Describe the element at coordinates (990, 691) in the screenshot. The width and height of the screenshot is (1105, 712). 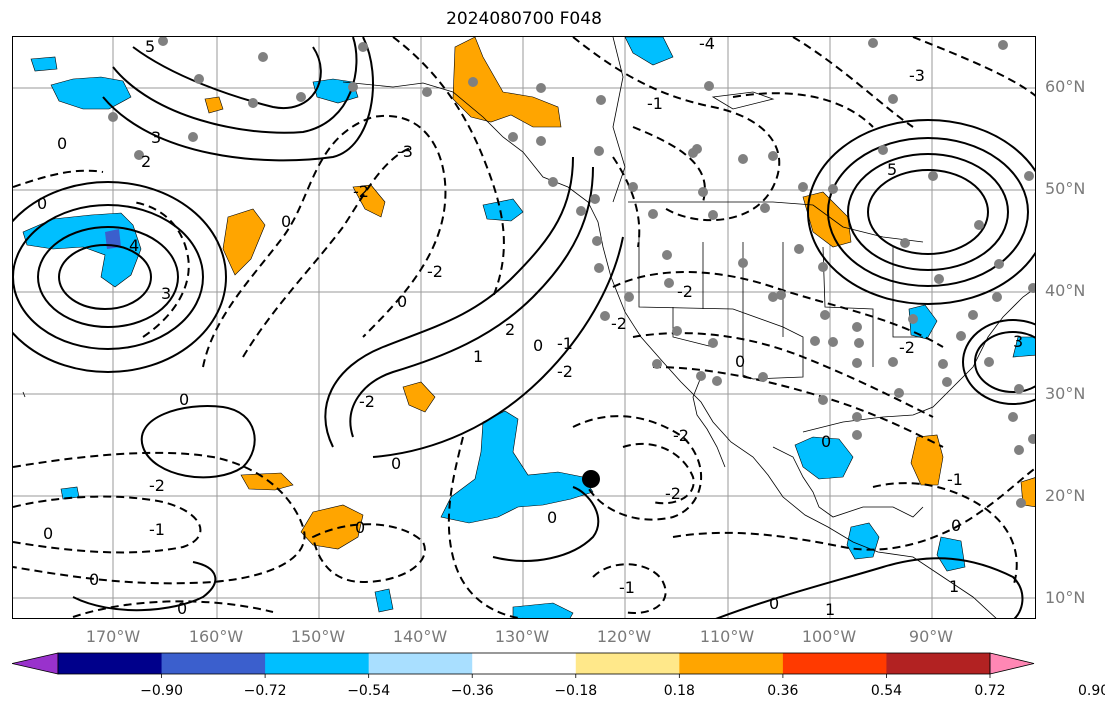
I see `colorbar-tick-label: 0.72` at that location.